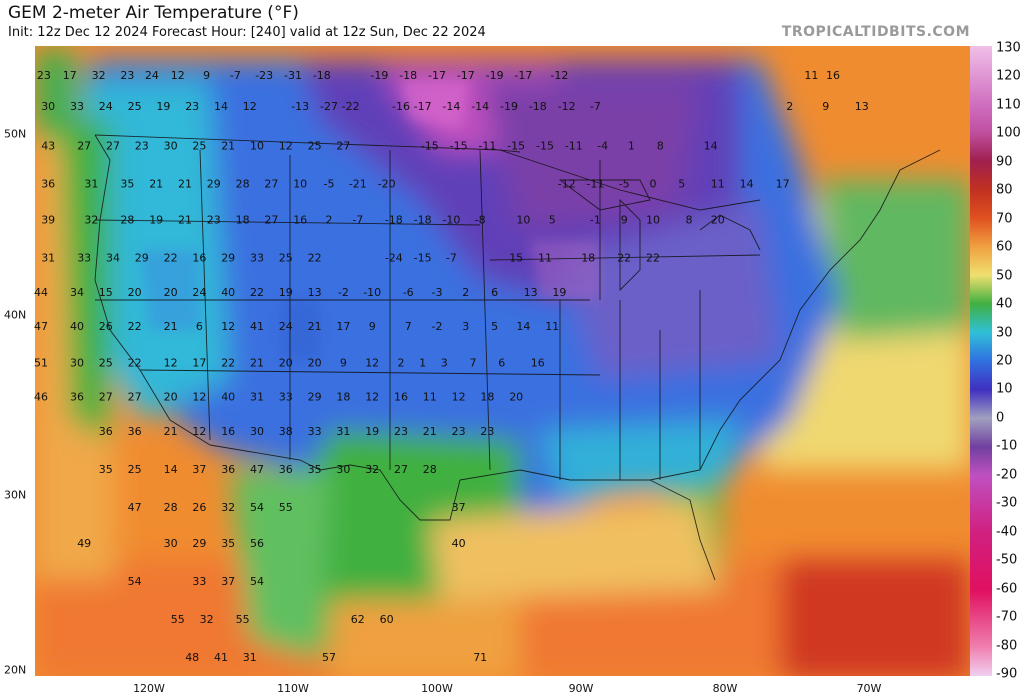 The width and height of the screenshot is (1024, 696). I want to click on temperature-value: 25, so click(106, 362).